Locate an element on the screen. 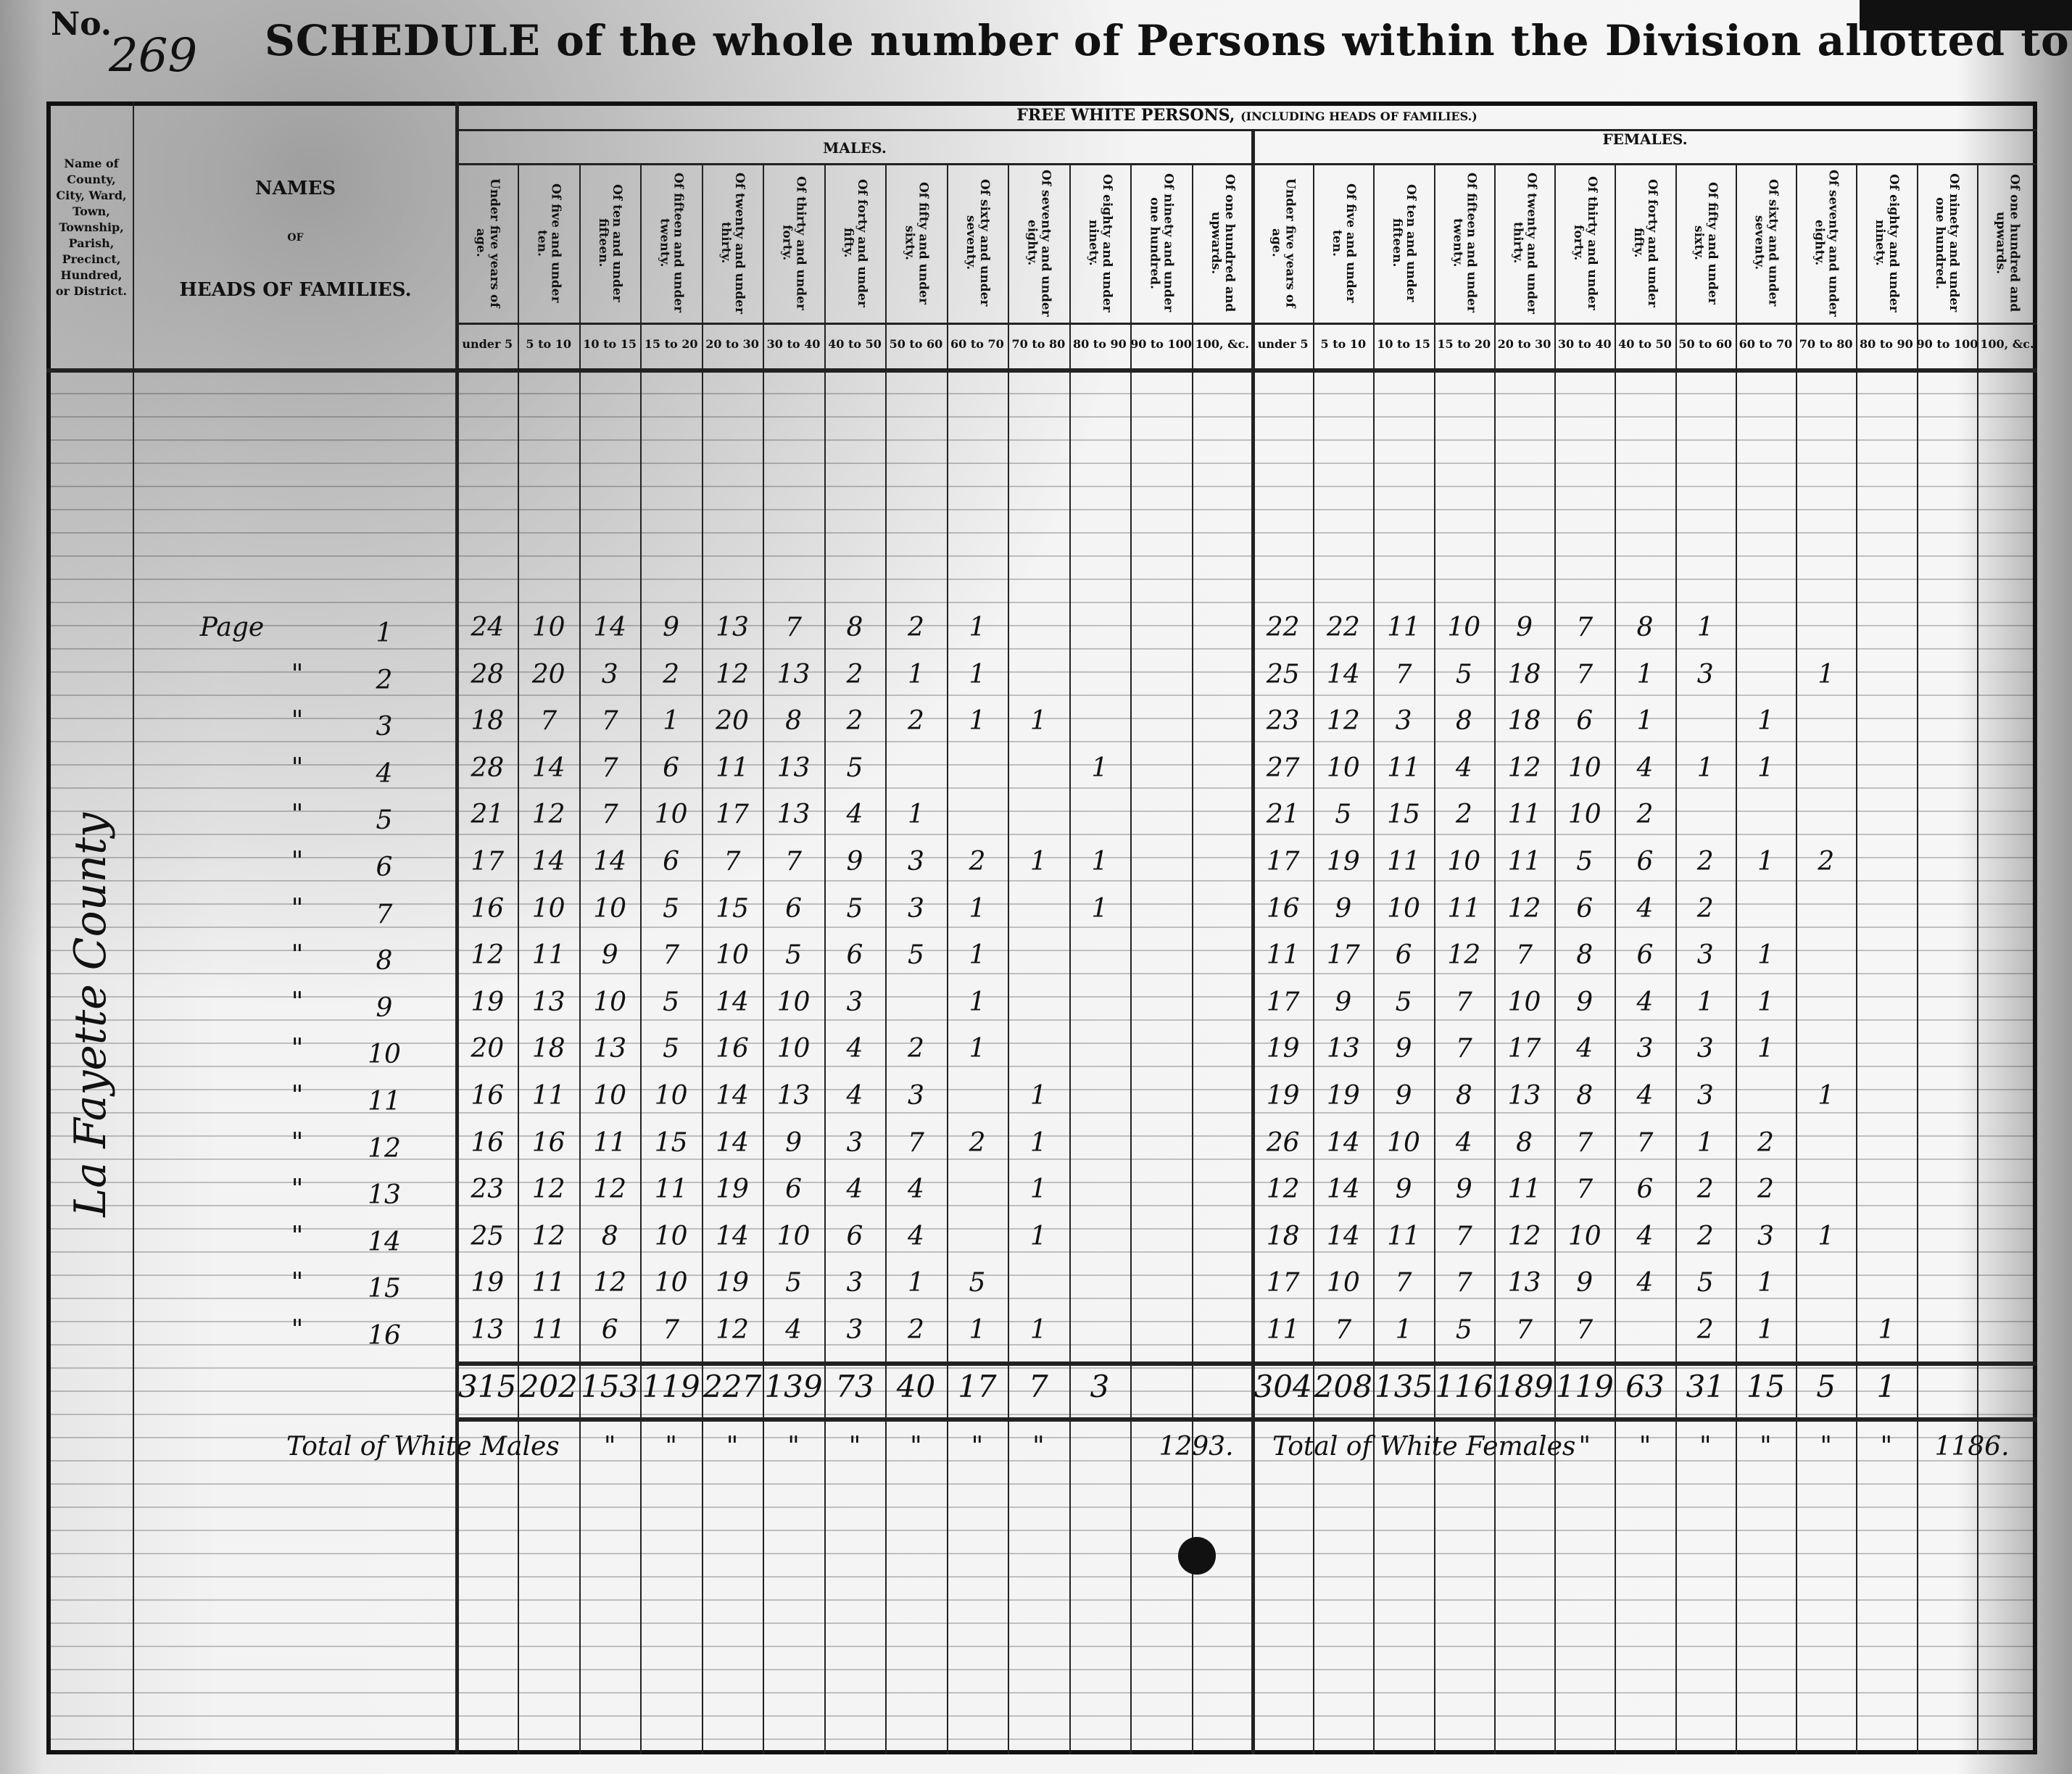 The height and width of the screenshot is (1774, 2072). age-column-header: Of eighty and under ninety. is located at coordinates (1099, 243).